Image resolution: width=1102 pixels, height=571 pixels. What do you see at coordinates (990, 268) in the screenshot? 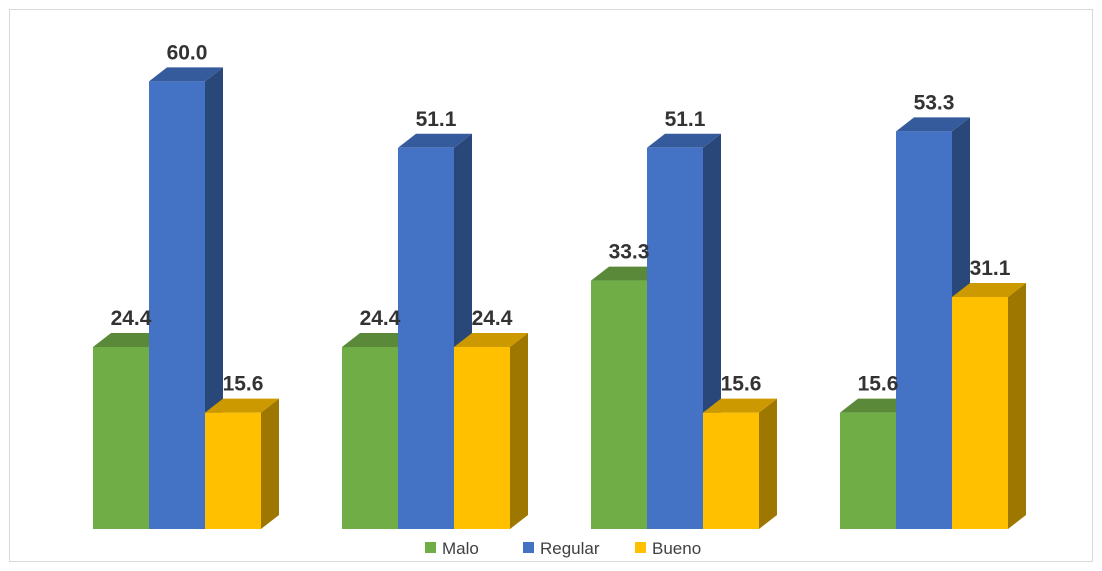
I see `data-label: 31.1` at bounding box center [990, 268].